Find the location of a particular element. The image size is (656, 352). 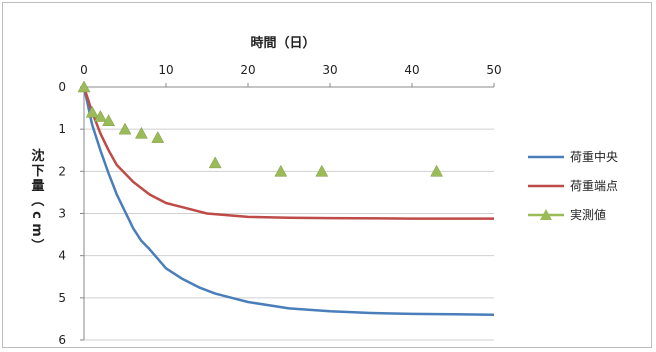

legend-label: 荷重中央 is located at coordinates (594, 156).